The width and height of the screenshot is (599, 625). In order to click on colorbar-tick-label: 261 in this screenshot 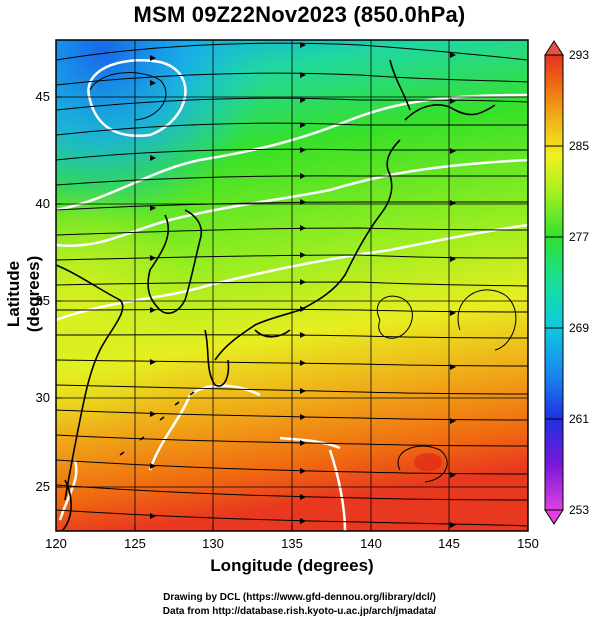, I will do `click(579, 419)`.